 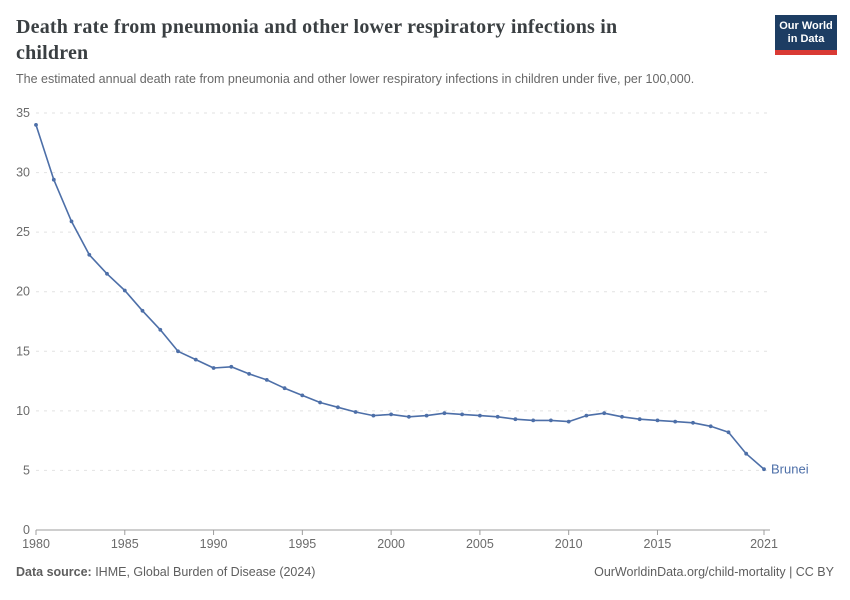 What do you see at coordinates (23, 113) in the screenshot?
I see `y-tick-label: 35` at bounding box center [23, 113].